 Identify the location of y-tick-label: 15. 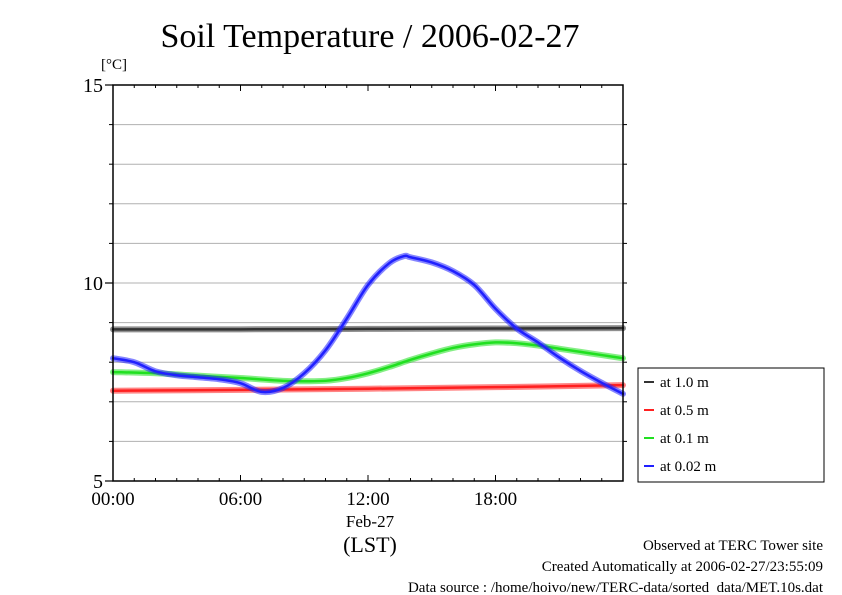
(93, 86).